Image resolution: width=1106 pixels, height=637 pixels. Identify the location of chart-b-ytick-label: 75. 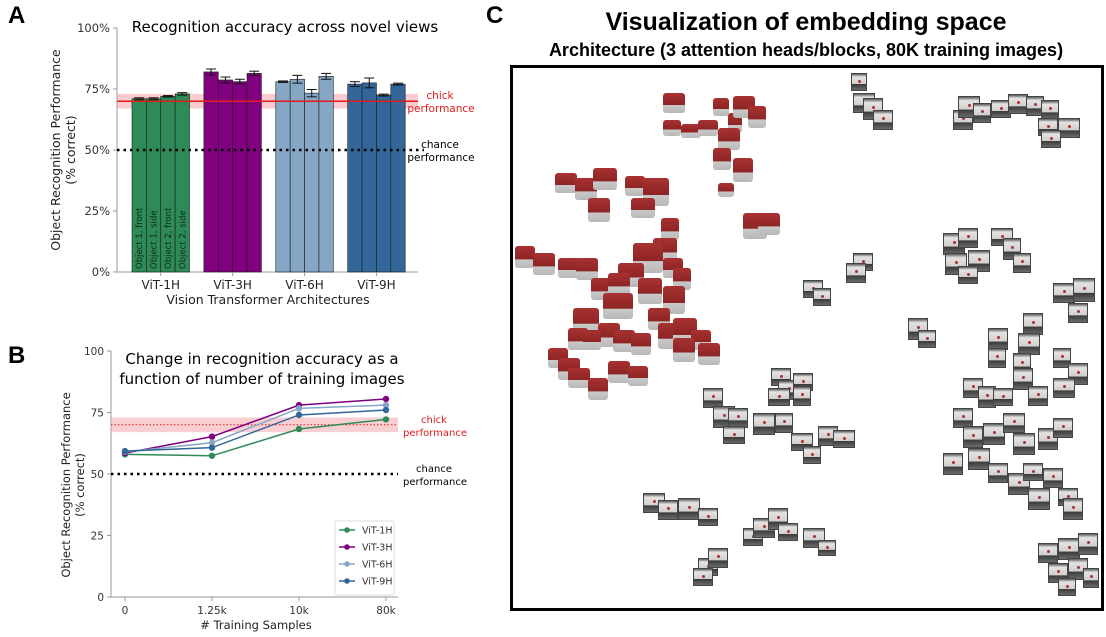
(97, 414).